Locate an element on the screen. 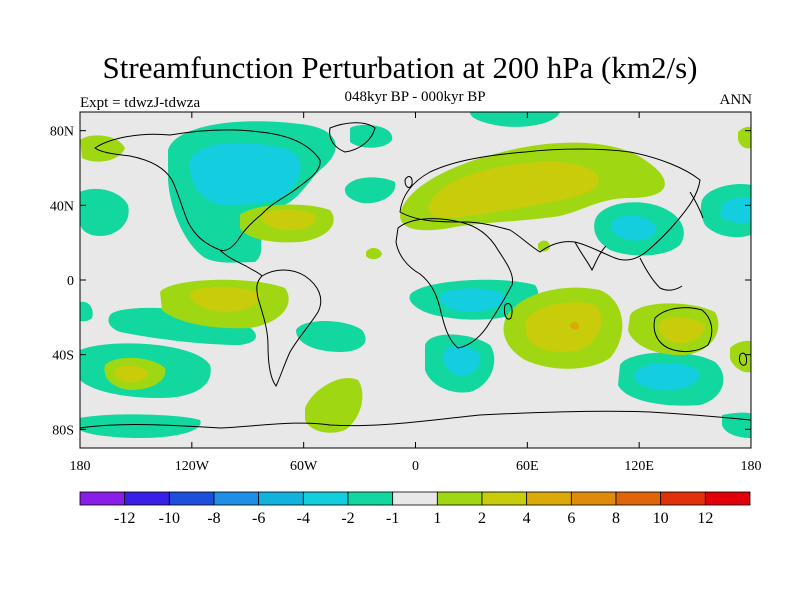 This screenshot has height=600, width=800. pos-anomaly-alaska is located at coordinates (102, 148).